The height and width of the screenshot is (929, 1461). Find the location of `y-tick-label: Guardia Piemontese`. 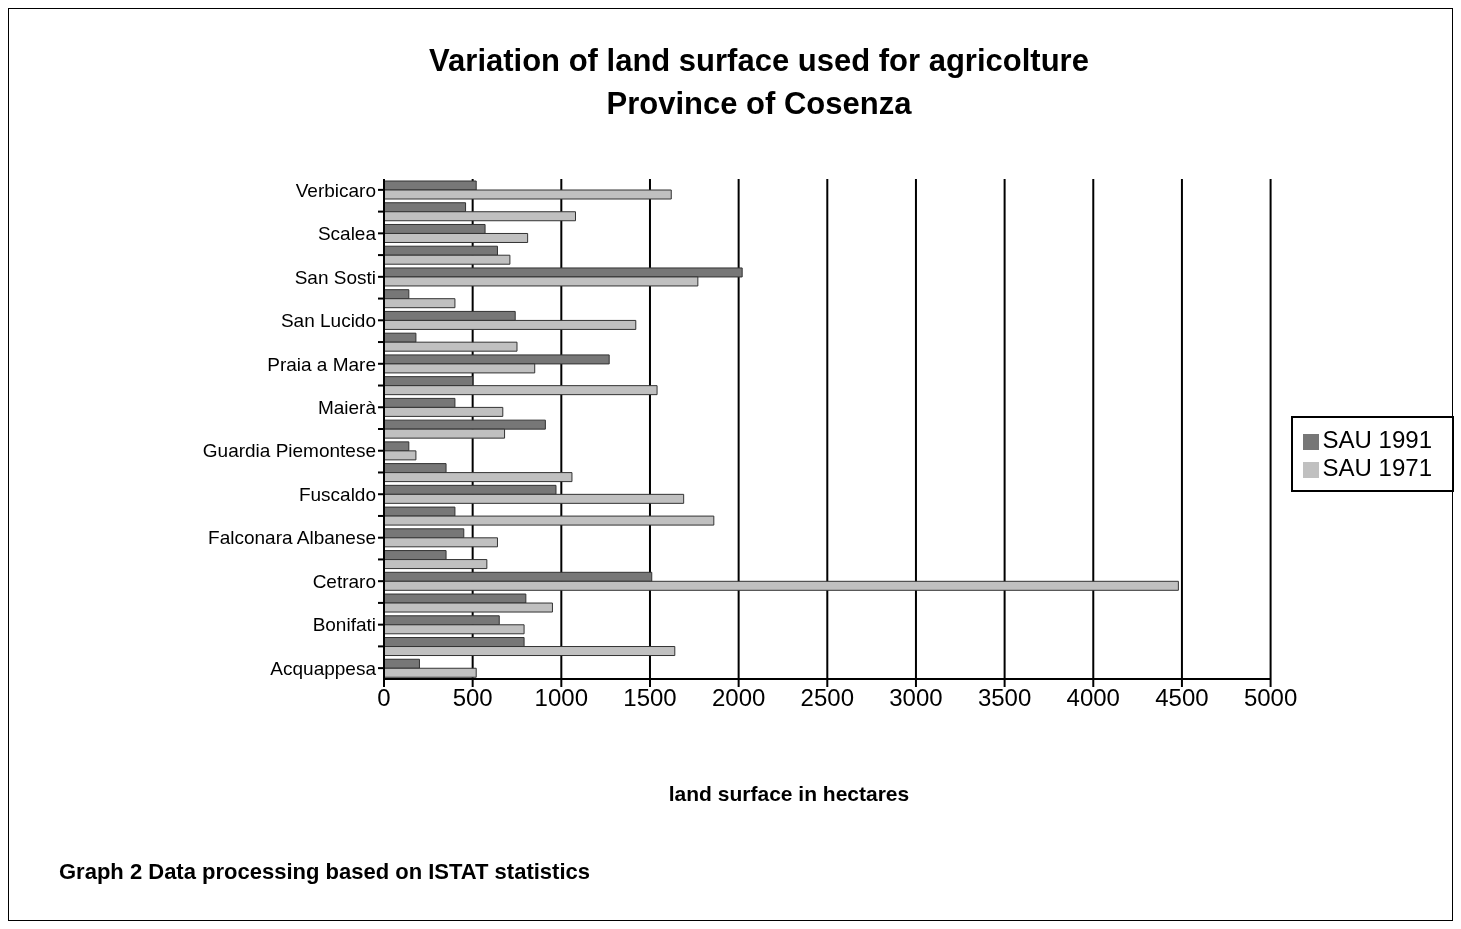

y-tick-label: Guardia Piemontese is located at coordinates (289, 451).